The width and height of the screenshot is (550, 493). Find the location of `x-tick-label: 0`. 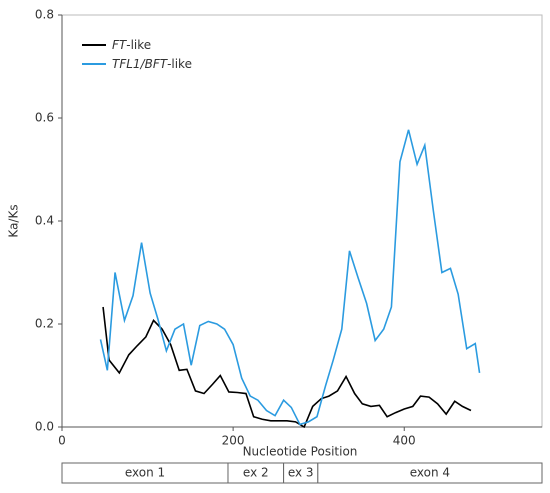

x-tick-label: 0 is located at coordinates (62, 441).